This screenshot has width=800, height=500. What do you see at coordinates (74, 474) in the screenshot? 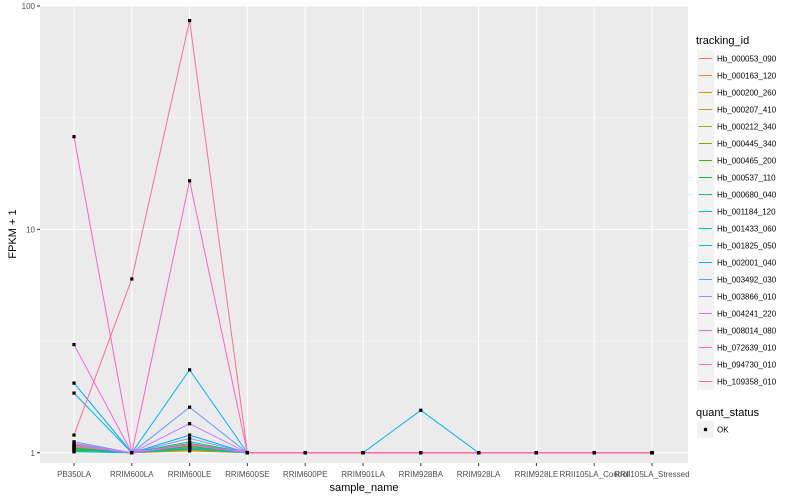
I see `x-tick-label: PB350LA` at bounding box center [74, 474].